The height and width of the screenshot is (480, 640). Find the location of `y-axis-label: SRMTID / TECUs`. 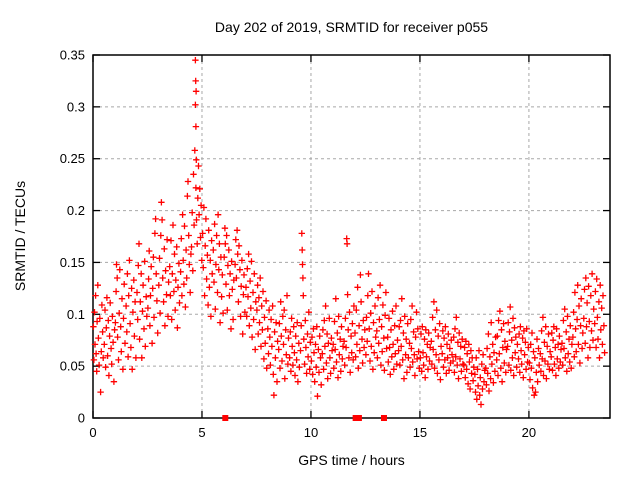

y-axis-label: SRMTID / TECUs is located at coordinates (20, 236).